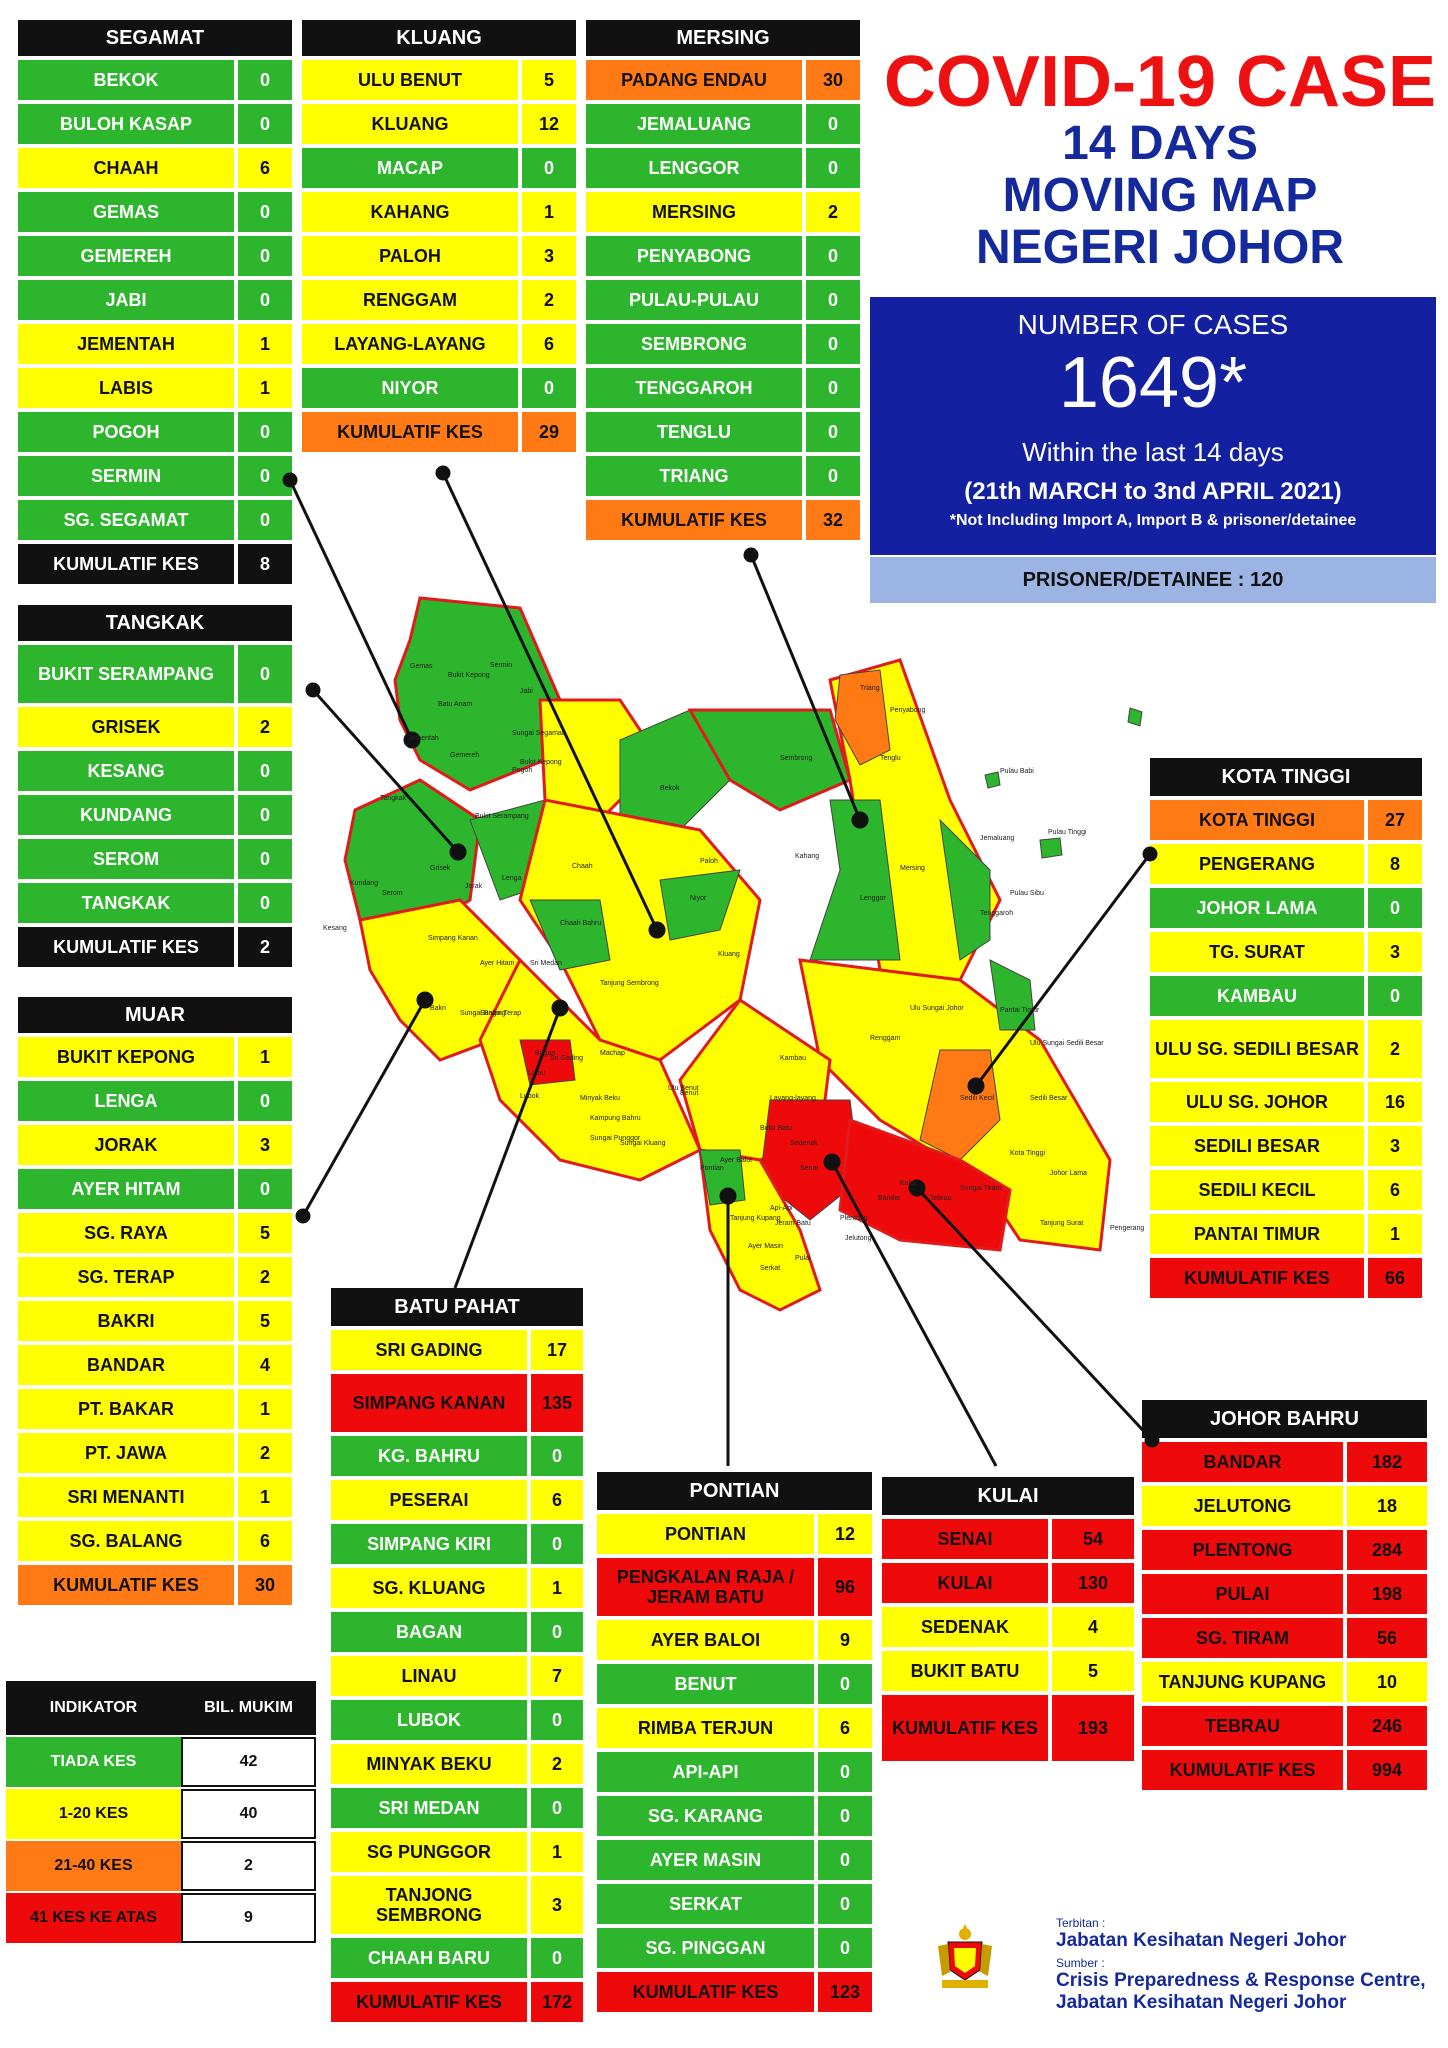 The width and height of the screenshot is (1448, 2048). Describe the element at coordinates (723, 432) in the screenshot. I see `mukim-row: TENGLU 0` at that location.